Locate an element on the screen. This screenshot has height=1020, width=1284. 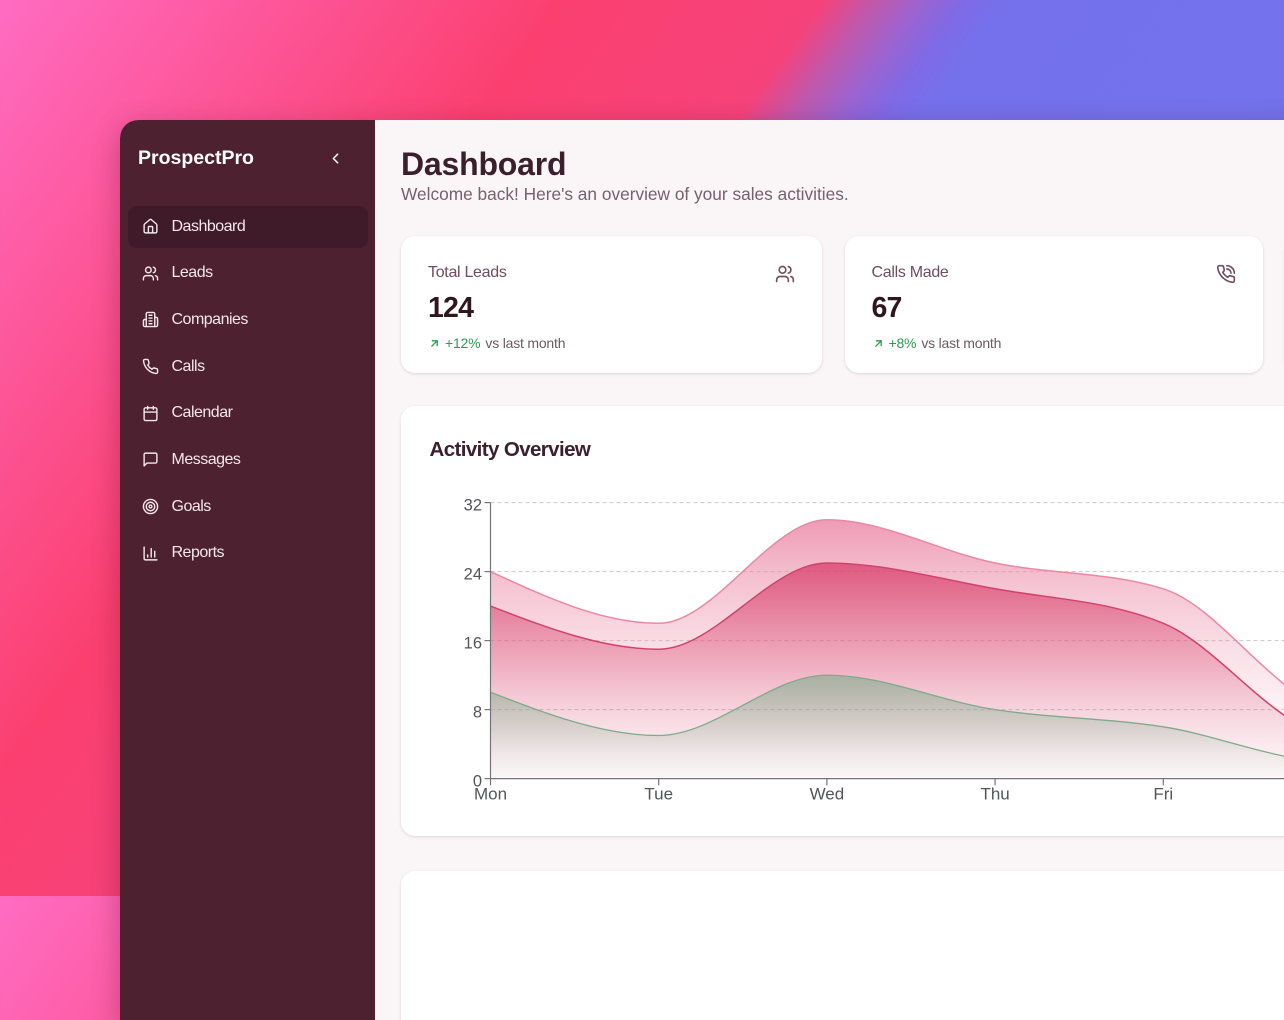
svg-text: 8 is located at coordinates (477, 712).